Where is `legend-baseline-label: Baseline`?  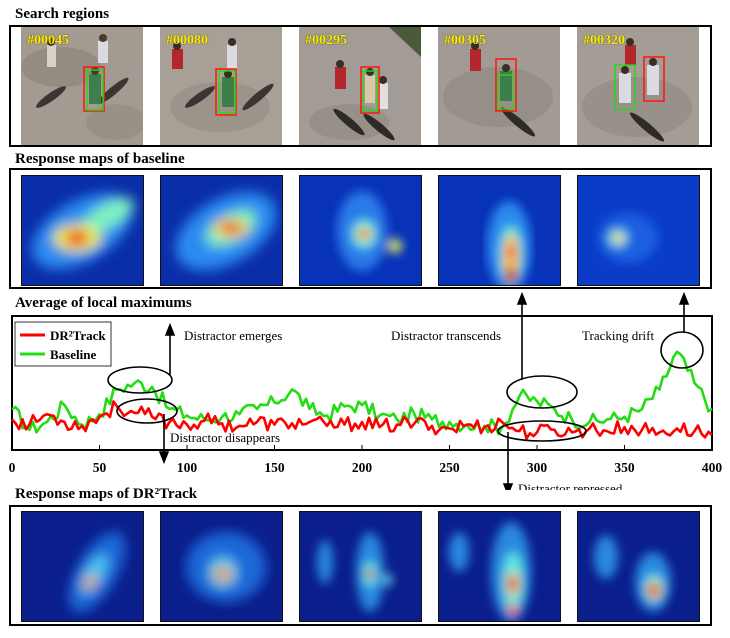 legend-baseline-label: Baseline is located at coordinates (73, 354).